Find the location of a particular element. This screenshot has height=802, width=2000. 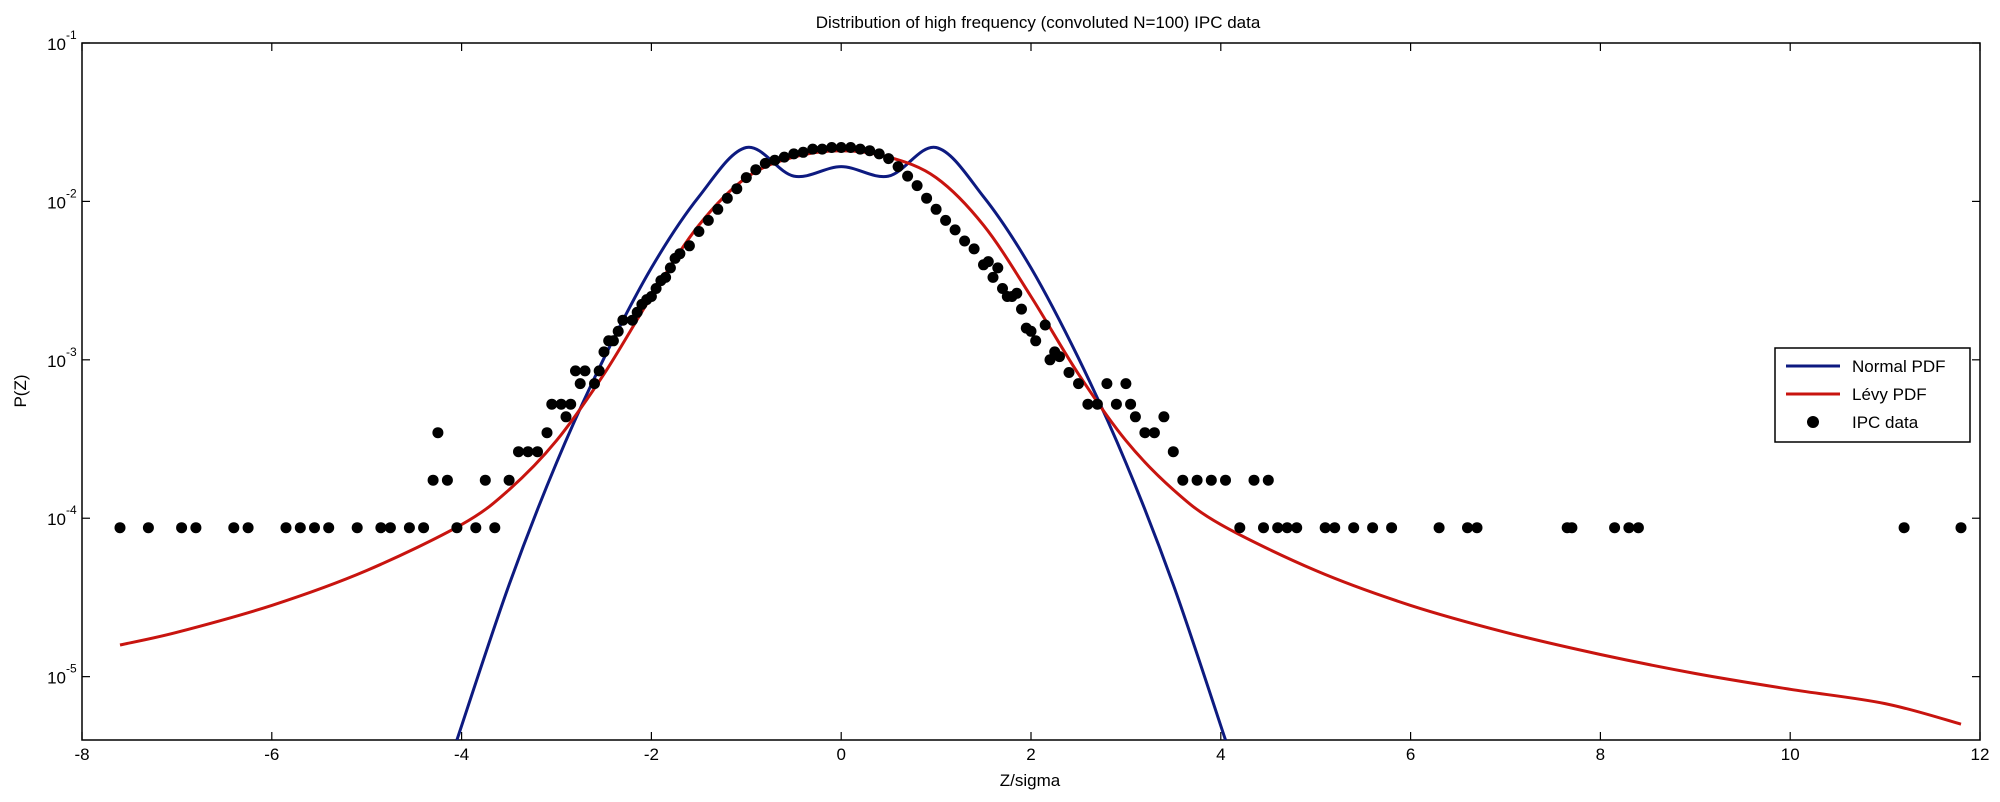

y-tick-label-exponent: -3 is located at coordinates (71, 352).